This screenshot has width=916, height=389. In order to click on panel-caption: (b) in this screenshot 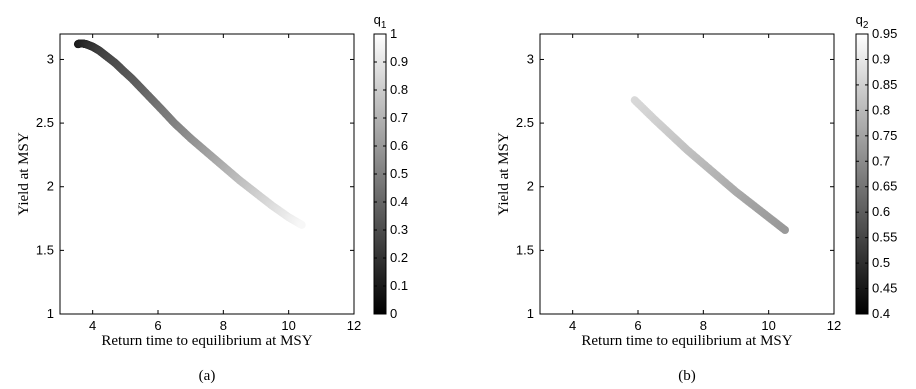, I will do `click(687, 376)`.